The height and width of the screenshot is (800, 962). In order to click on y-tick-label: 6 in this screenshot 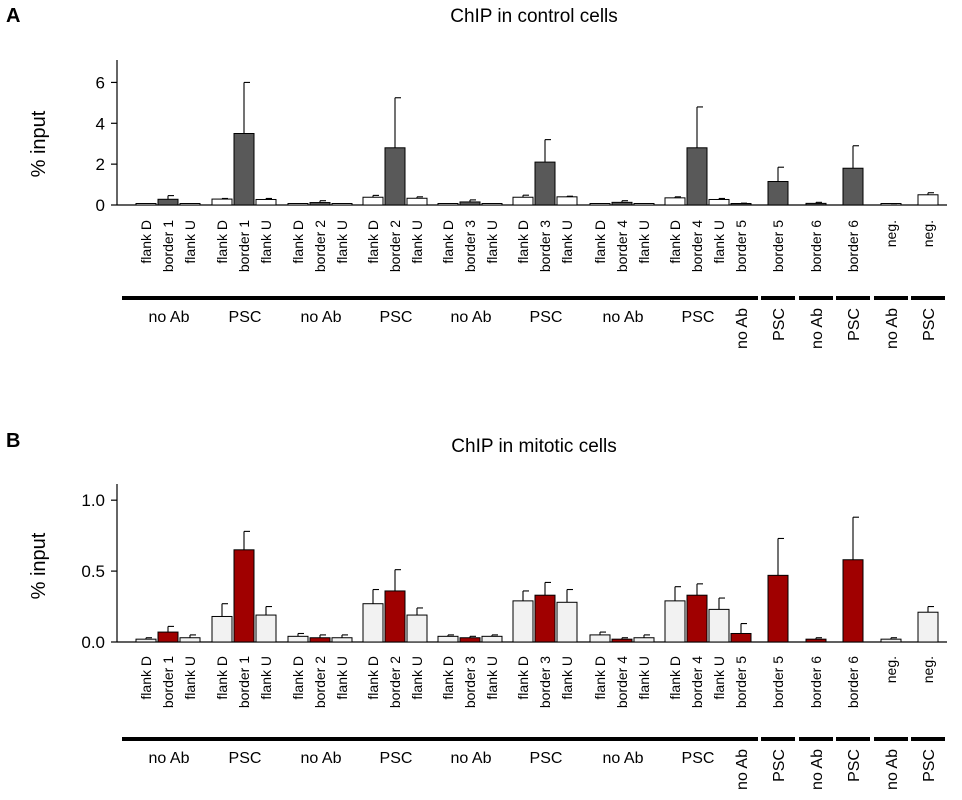, I will do `click(100, 82)`.